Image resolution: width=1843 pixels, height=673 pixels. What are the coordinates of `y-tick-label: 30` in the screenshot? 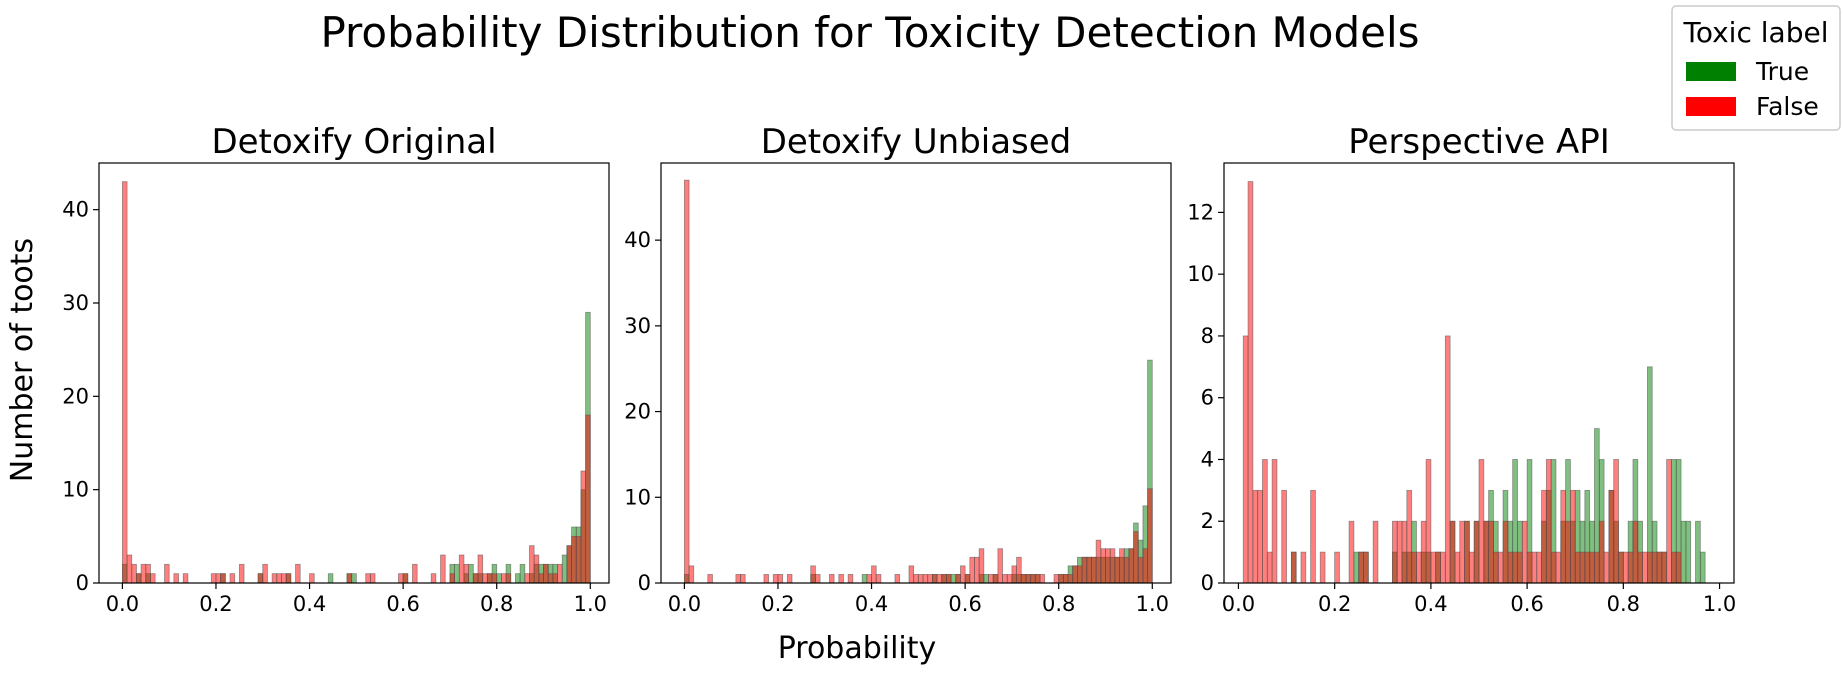 It's located at (637, 326).